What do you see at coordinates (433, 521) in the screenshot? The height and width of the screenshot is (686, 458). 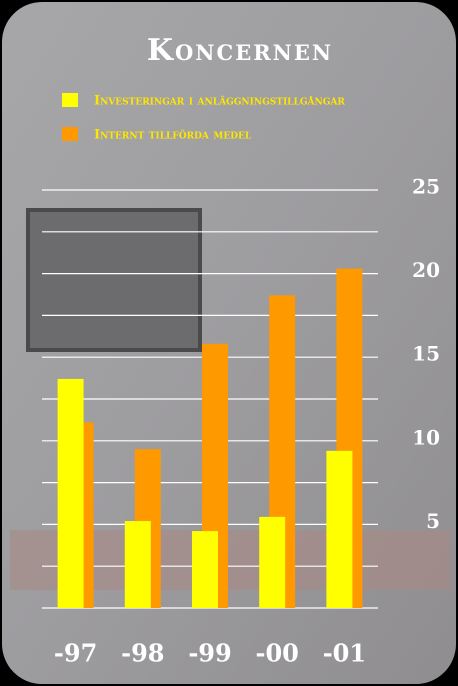 I see `y-tick-label: 5` at bounding box center [433, 521].